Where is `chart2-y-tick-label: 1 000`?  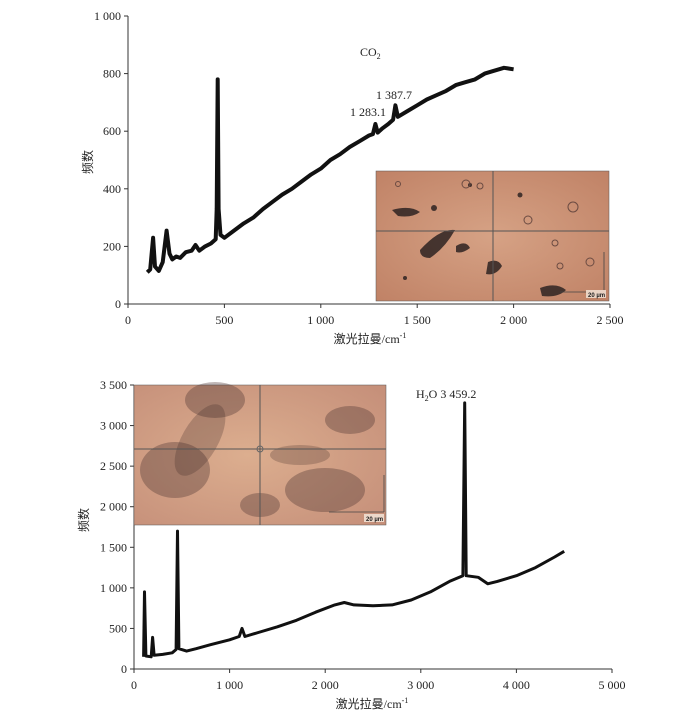 chart2-y-tick-label: 1 000 is located at coordinates (113, 588).